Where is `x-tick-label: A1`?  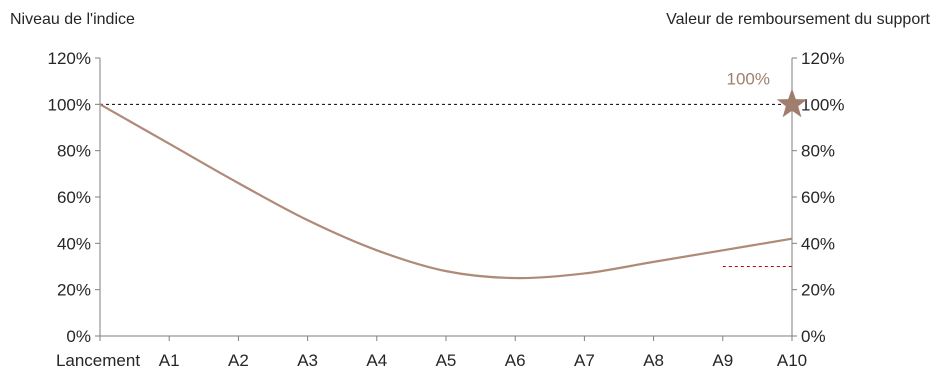
x-tick-label: A1 is located at coordinates (169, 360).